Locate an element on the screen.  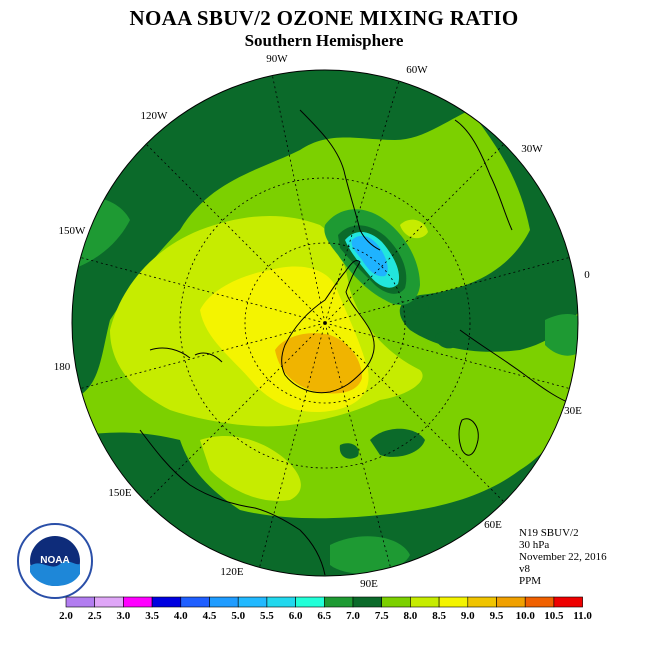
longitude-label: 30E is located at coordinates (573, 411).